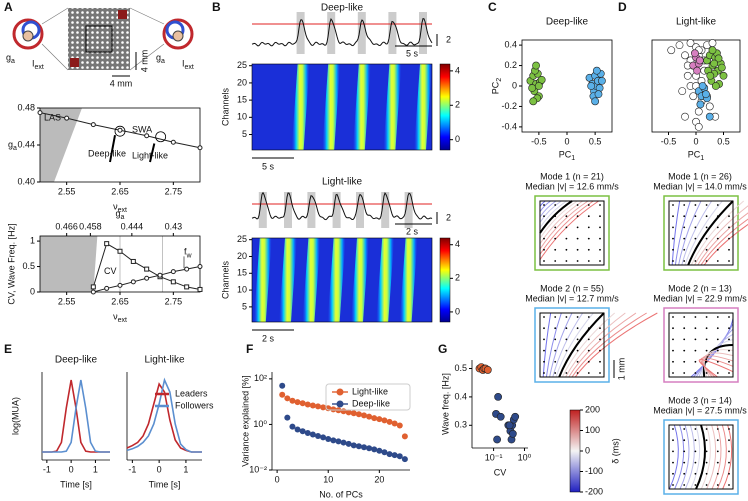 The width and height of the screenshot is (748, 501). What do you see at coordinates (52, 117) in the screenshot?
I see `annotation: LAS` at bounding box center [52, 117].